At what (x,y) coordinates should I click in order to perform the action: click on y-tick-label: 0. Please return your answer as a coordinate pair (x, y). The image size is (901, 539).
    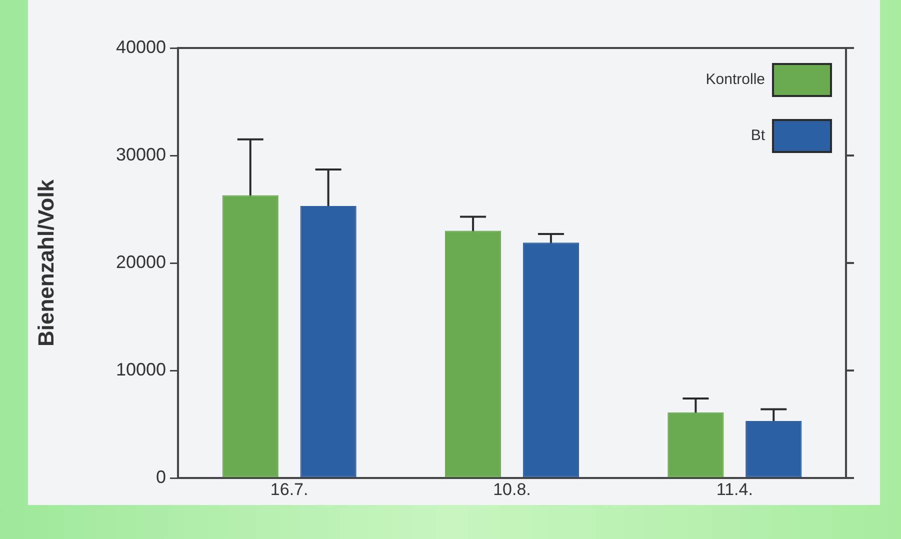
    Looking at the image, I should click on (161, 476).